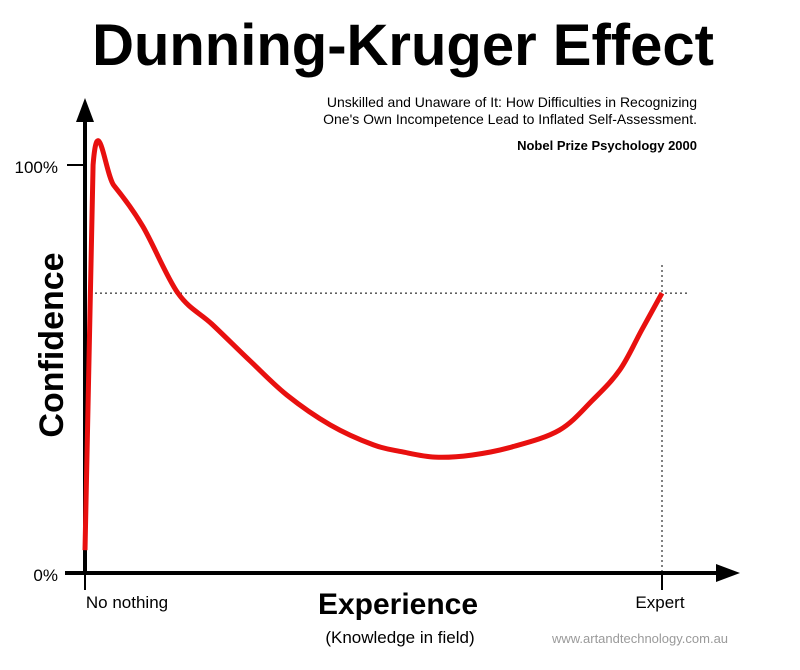 The image size is (800, 670). I want to click on chart-title: Dunning-Kruger Effect, so click(403, 45).